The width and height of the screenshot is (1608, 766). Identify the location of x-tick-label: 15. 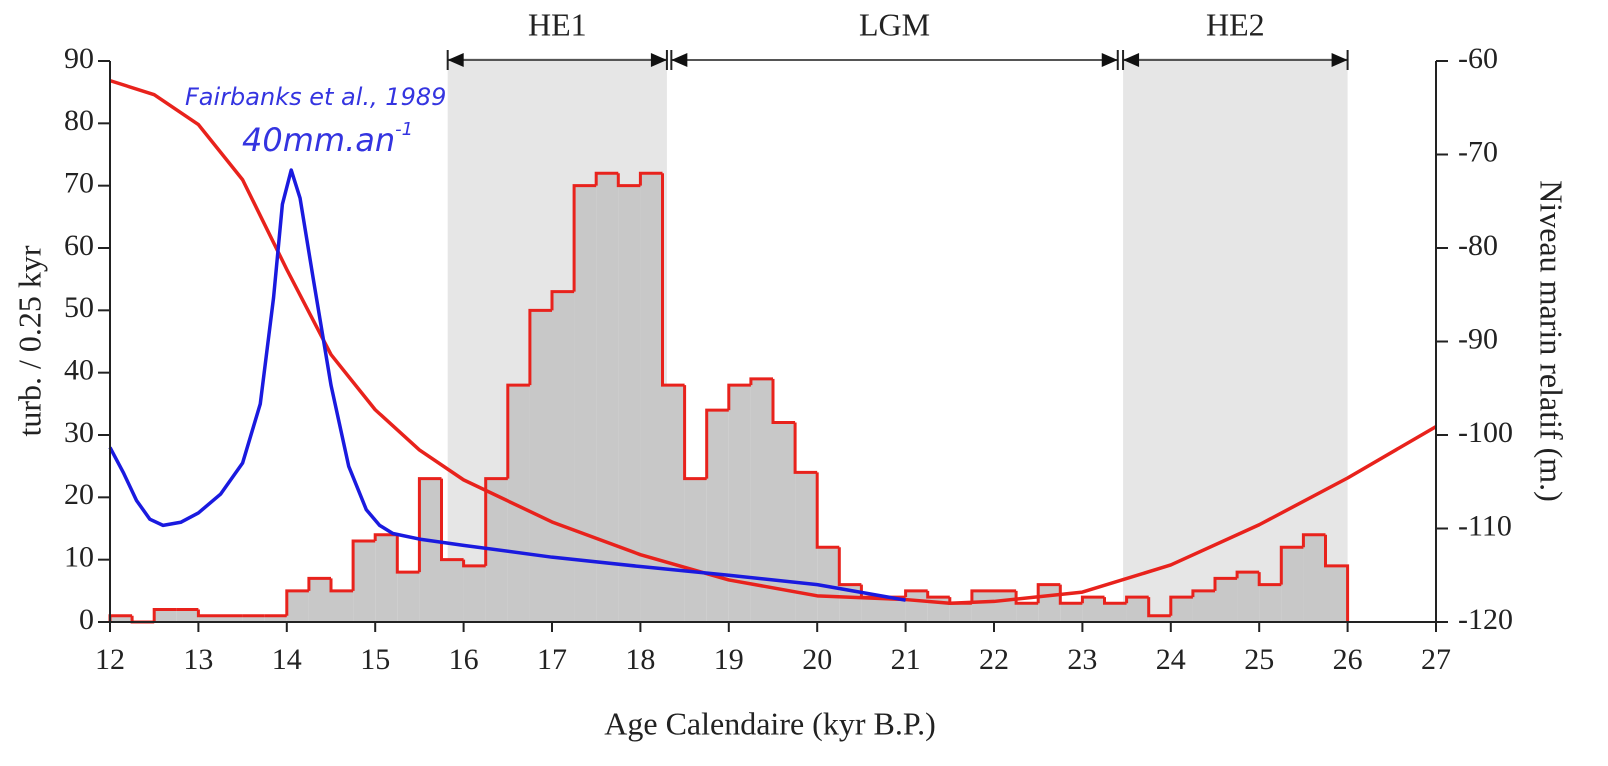
(375, 659).